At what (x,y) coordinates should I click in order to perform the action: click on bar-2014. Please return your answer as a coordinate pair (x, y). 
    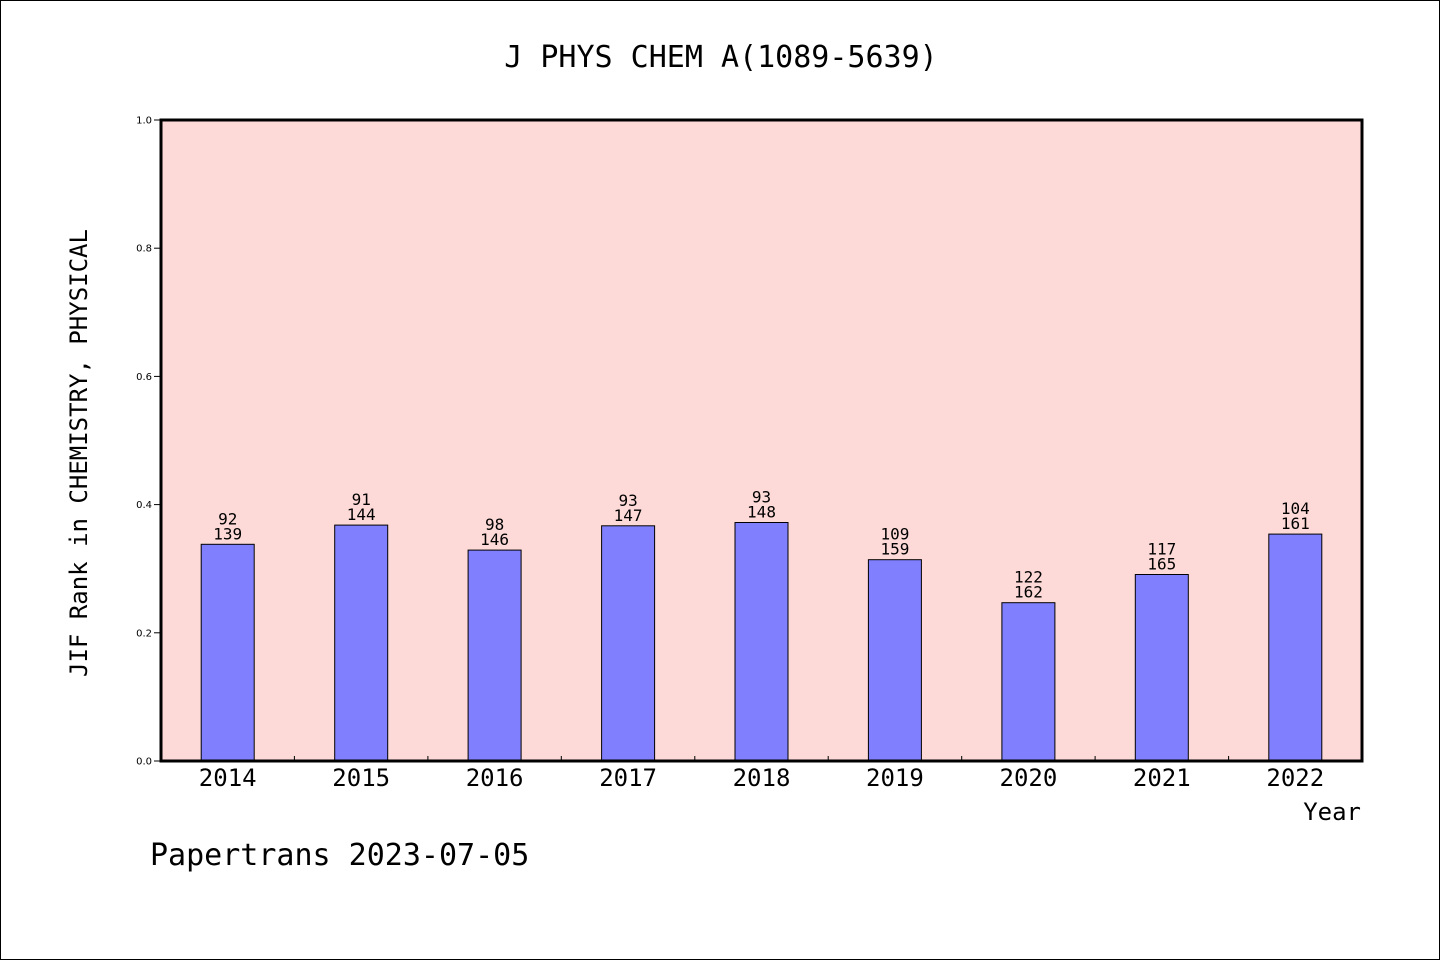
    Looking at the image, I should click on (227, 652).